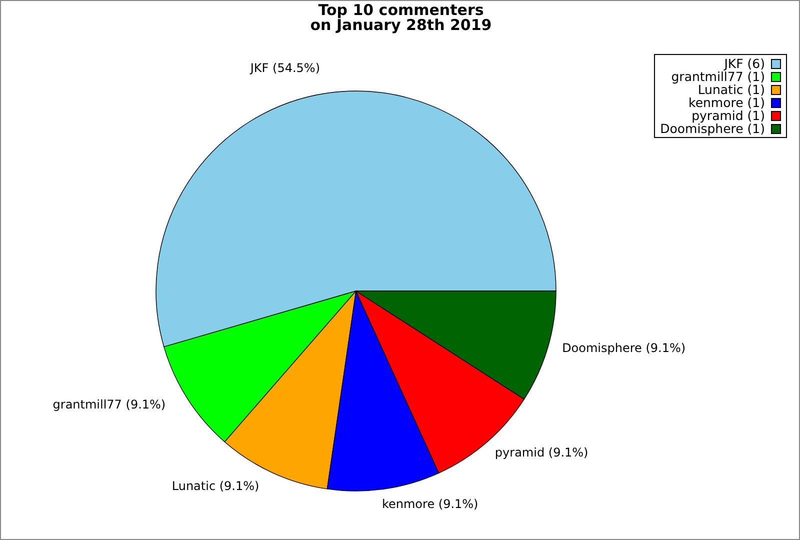 The height and width of the screenshot is (540, 800). I want to click on chart-title: Top 10 commenters on January 28th 2019, so click(401, 17).